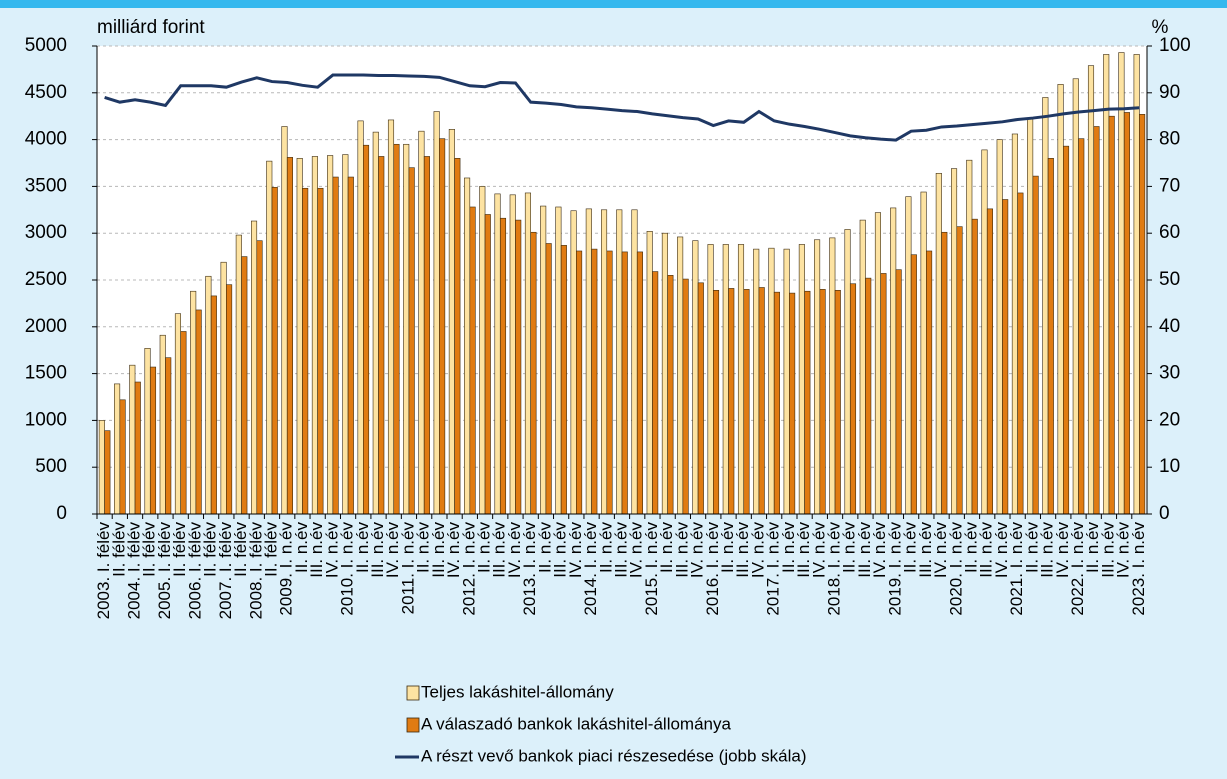  Describe the element at coordinates (590, 569) in the screenshot. I see `x-tick-label: 2014. I. n.év` at that location.